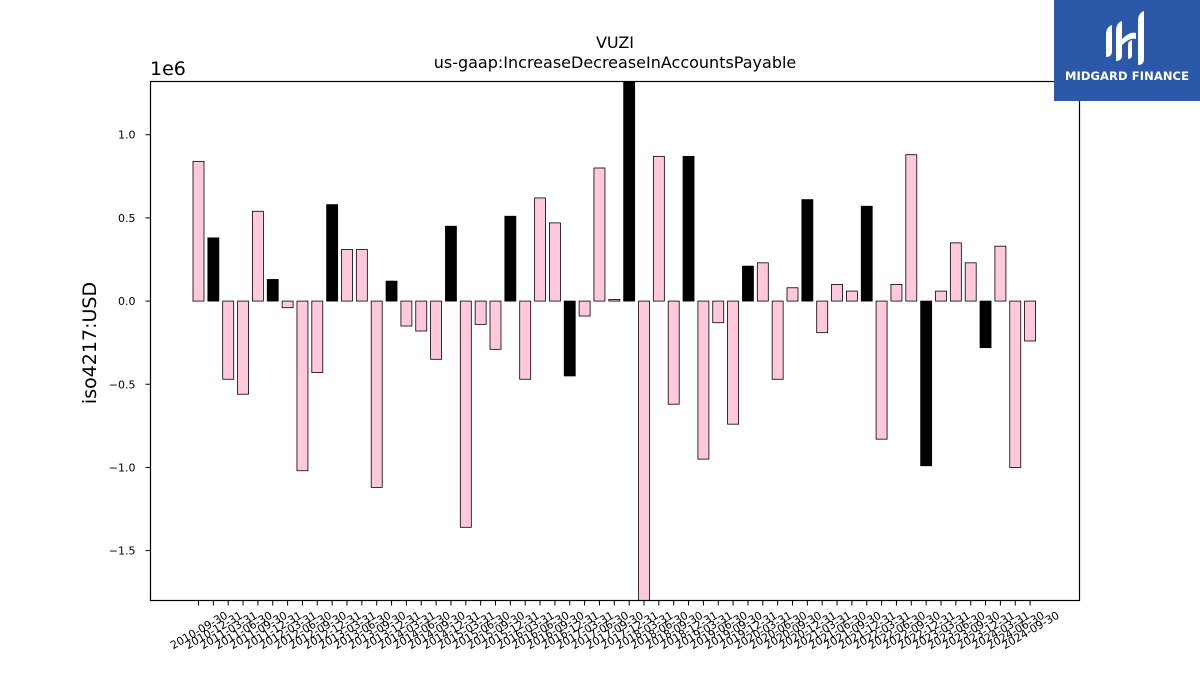  I want to click on y-axis-label: iso4217:USD, so click(90, 343).